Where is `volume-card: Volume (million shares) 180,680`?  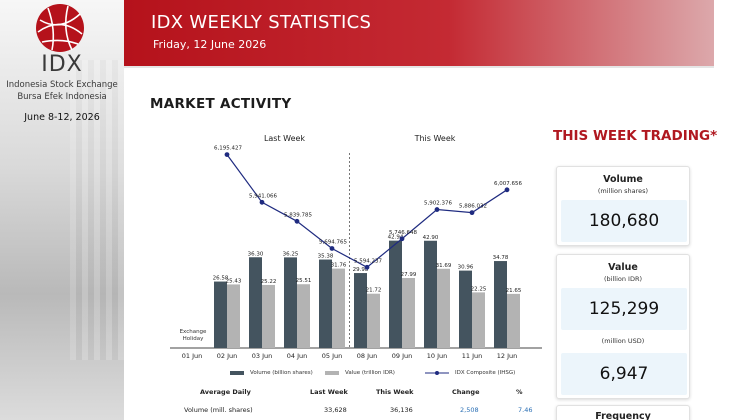 volume-card: Volume (million shares) 180,680 is located at coordinates (623, 206).